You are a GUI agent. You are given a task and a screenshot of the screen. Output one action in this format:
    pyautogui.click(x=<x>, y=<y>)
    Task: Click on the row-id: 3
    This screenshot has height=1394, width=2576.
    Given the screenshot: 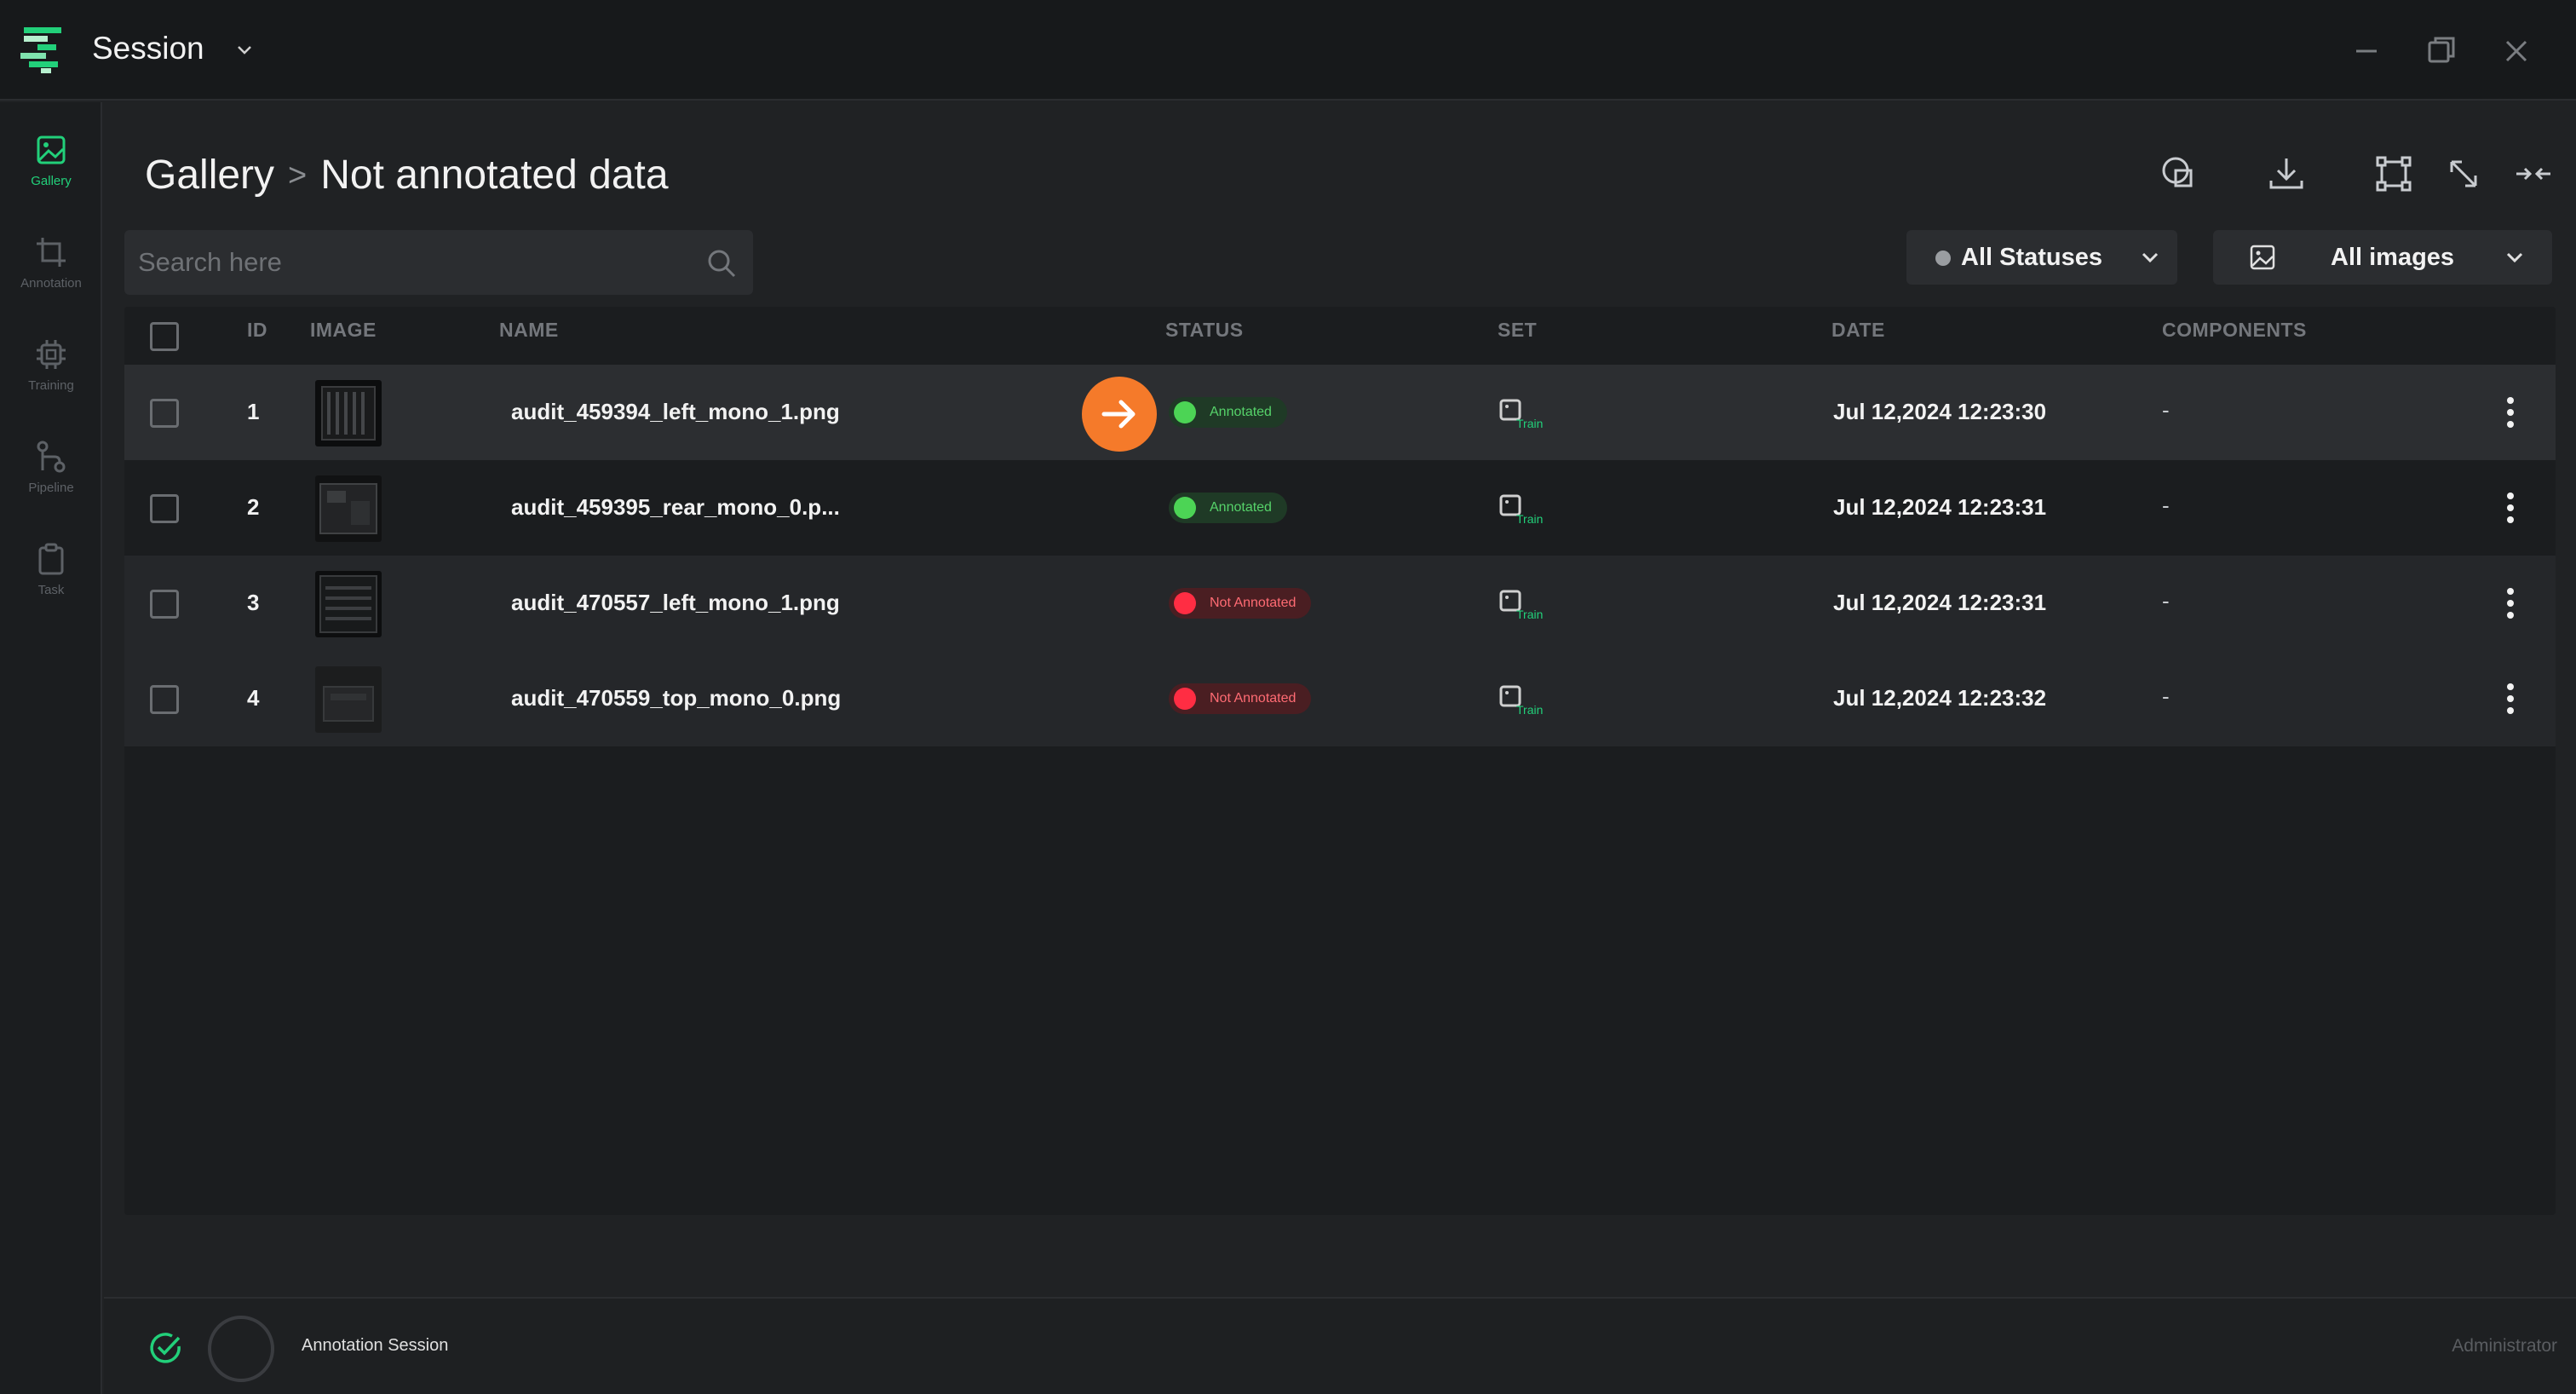 What is the action you would take?
    pyautogui.click(x=254, y=602)
    